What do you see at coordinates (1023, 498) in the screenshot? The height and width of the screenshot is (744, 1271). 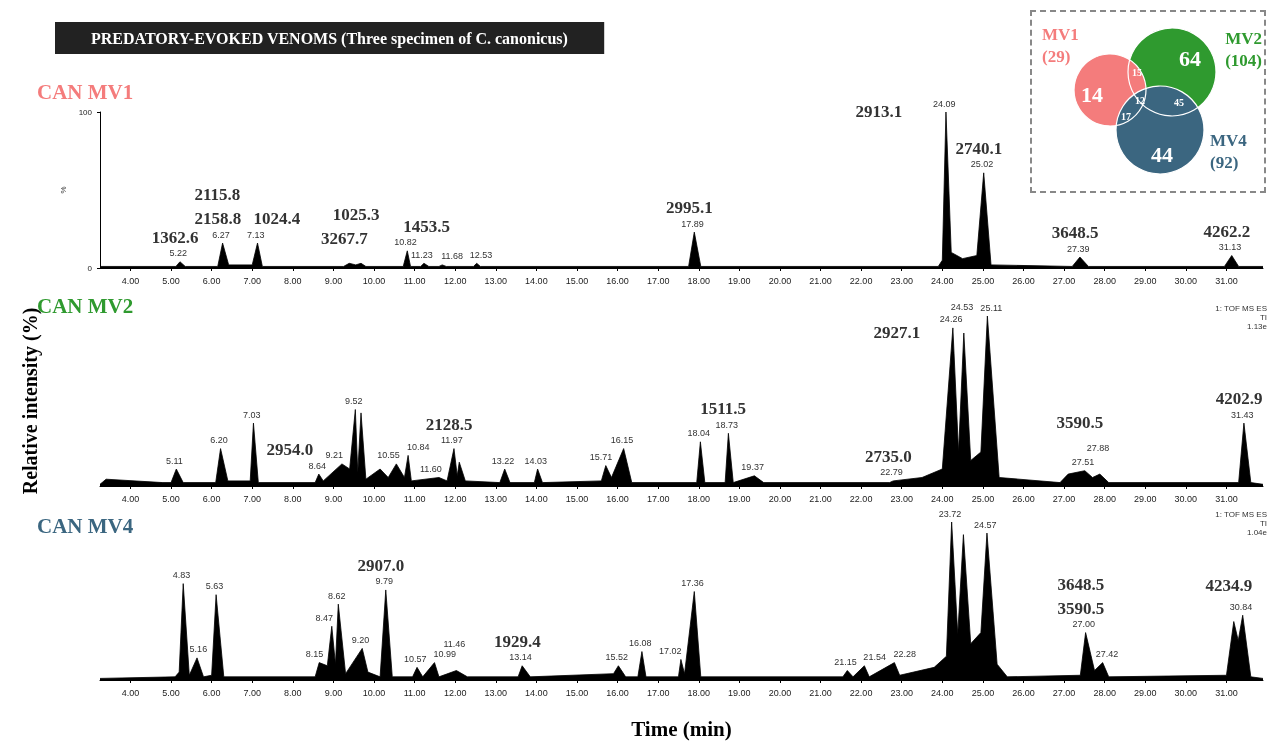 I see `x-tick-label: 26.00` at bounding box center [1023, 498].